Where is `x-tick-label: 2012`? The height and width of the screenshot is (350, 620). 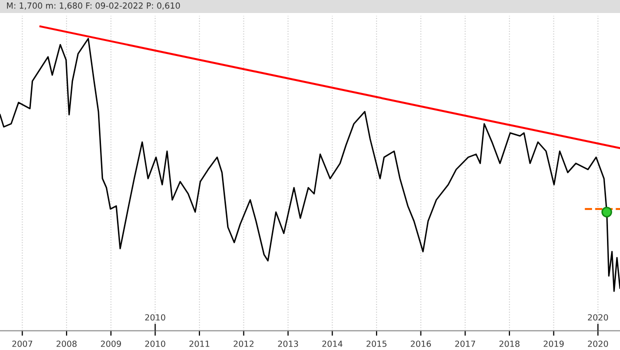
x-tick-label: 2012 is located at coordinates (244, 343).